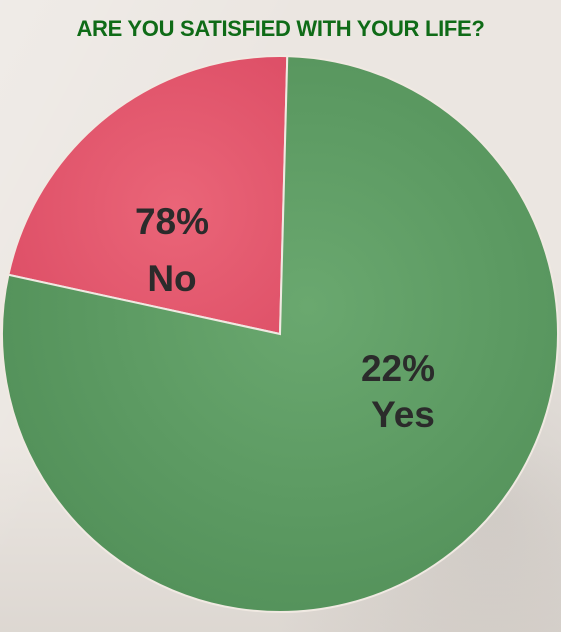 The width and height of the screenshot is (561, 632). I want to click on no-percent-label: 78%, so click(172, 221).